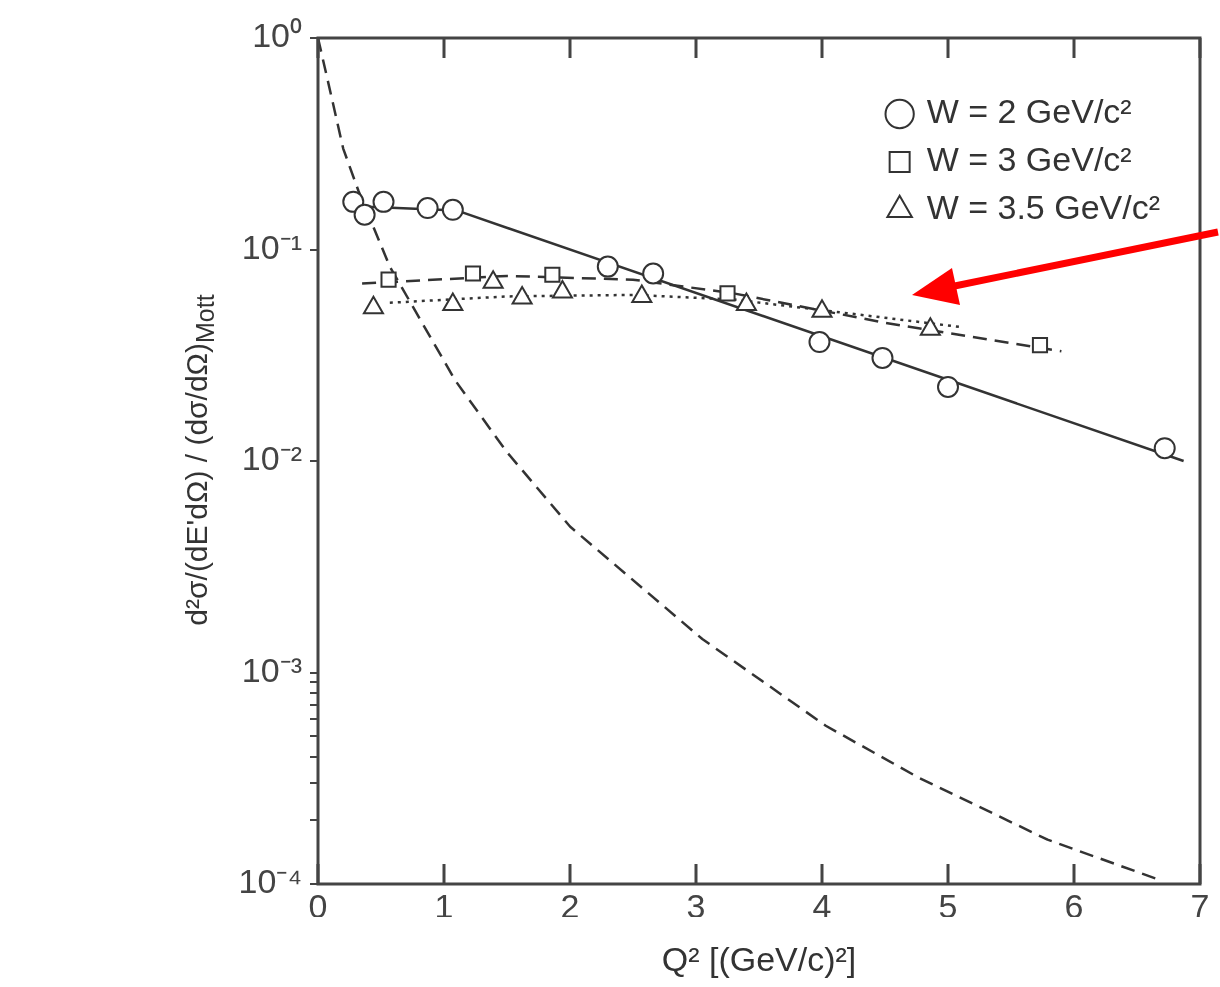 This screenshot has height=987, width=1220. I want to click on x-tick-label: 4, so click(822, 905).